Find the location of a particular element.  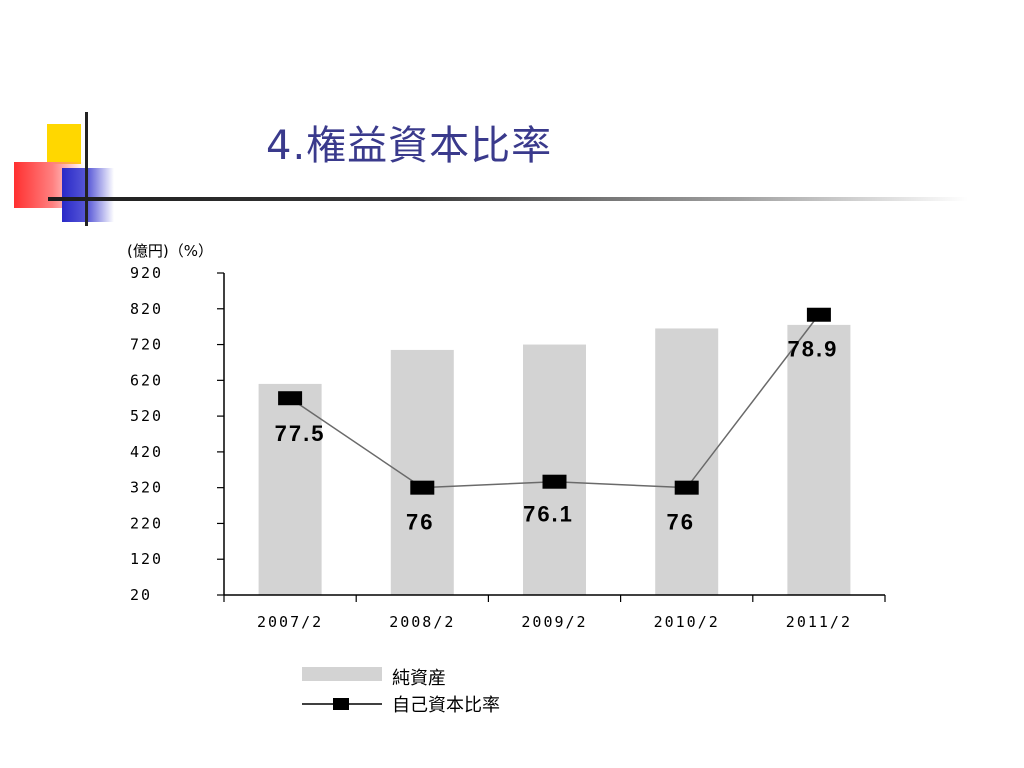

y-tick-label: 620 is located at coordinates (146, 380).